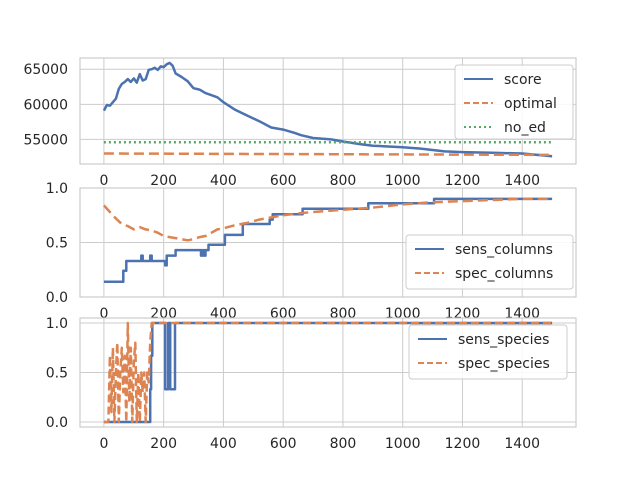  I want to click on series-line-spec_columns, so click(327, 219).